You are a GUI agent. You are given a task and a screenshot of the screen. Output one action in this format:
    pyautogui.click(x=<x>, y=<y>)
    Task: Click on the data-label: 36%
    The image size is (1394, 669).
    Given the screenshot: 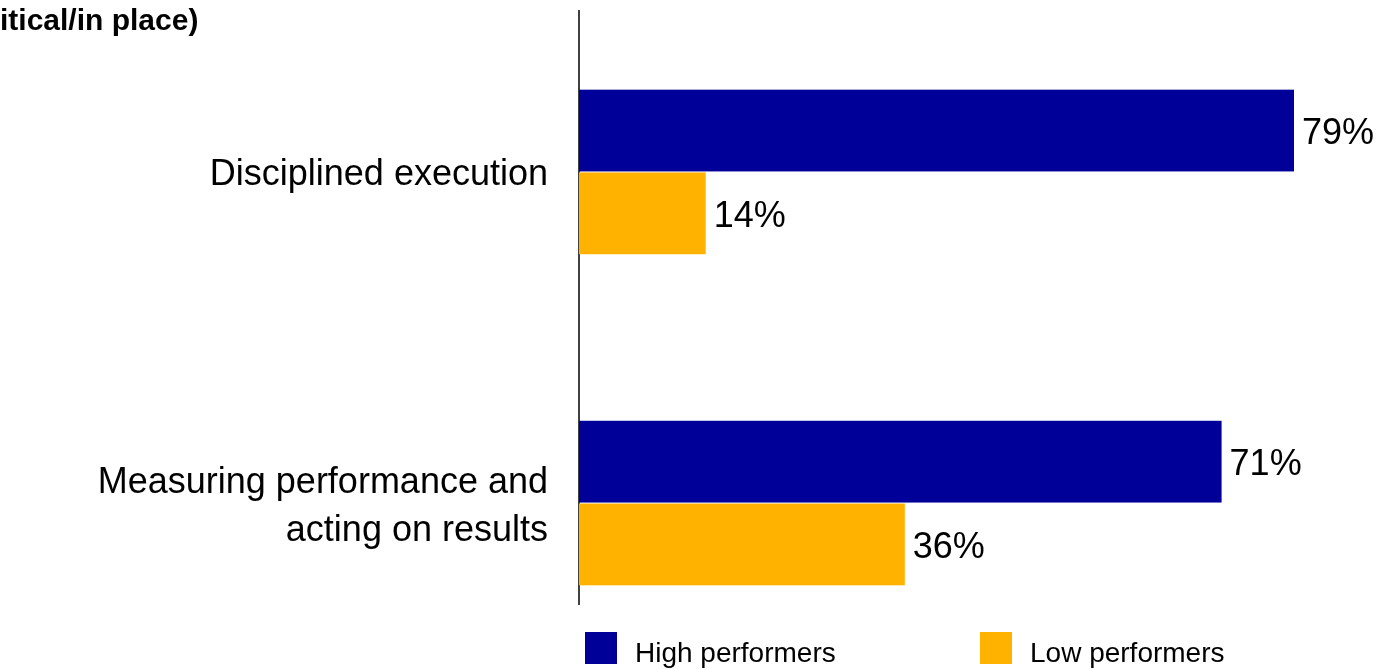 What is the action you would take?
    pyautogui.click(x=948, y=545)
    